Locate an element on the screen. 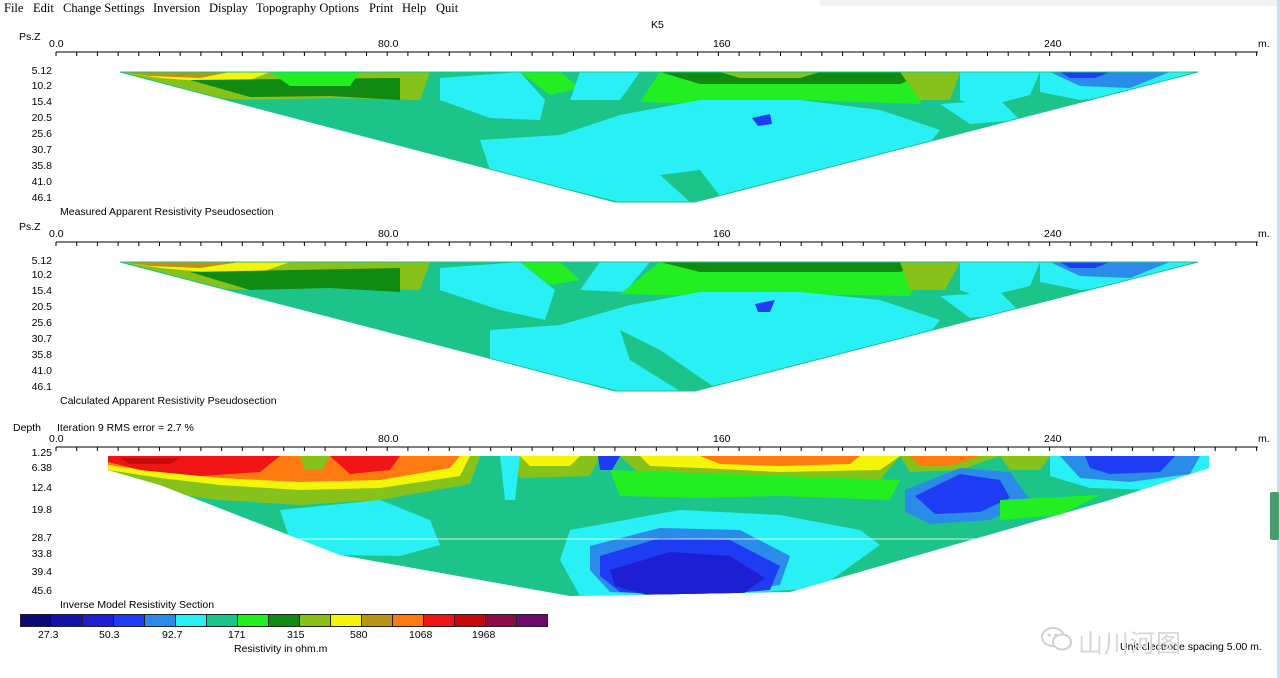  legend-value: 1968 is located at coordinates (484, 635).